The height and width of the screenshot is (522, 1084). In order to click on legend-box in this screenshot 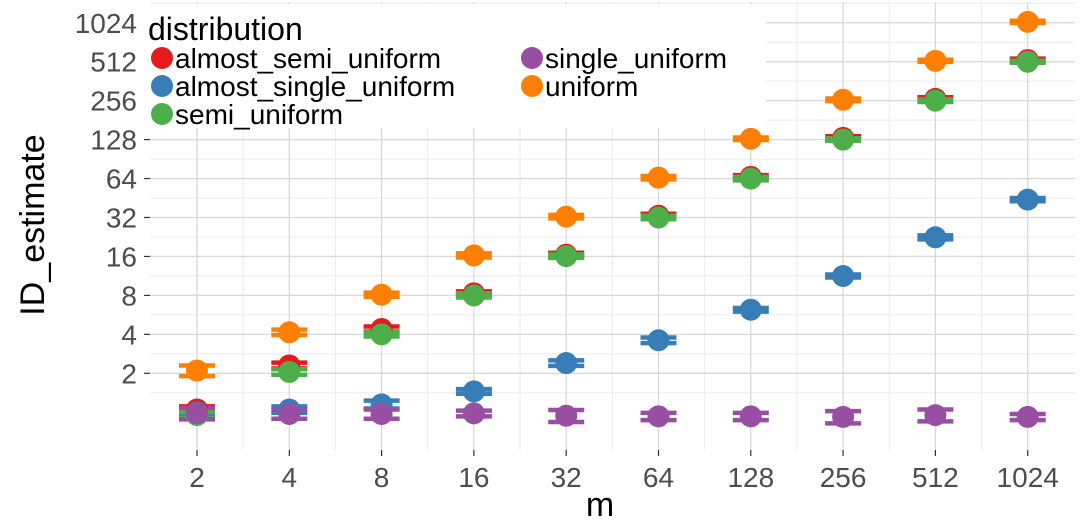, I will do `click(454, 66)`.